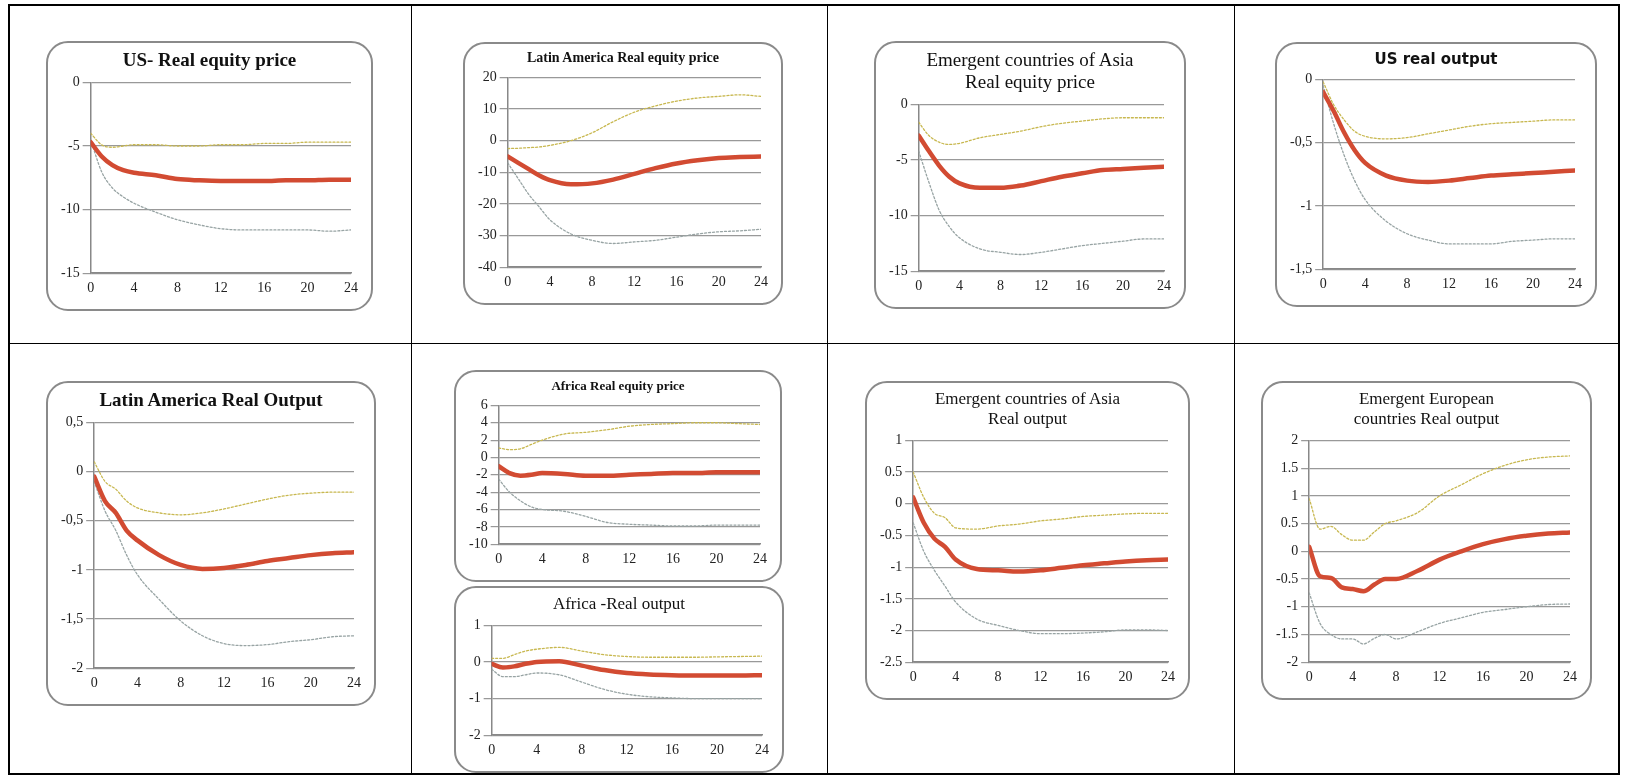 This screenshot has width=1625, height=775. What do you see at coordinates (1030, 71) in the screenshot?
I see `chart-title: Emergent countries of Asia Real equity price` at bounding box center [1030, 71].